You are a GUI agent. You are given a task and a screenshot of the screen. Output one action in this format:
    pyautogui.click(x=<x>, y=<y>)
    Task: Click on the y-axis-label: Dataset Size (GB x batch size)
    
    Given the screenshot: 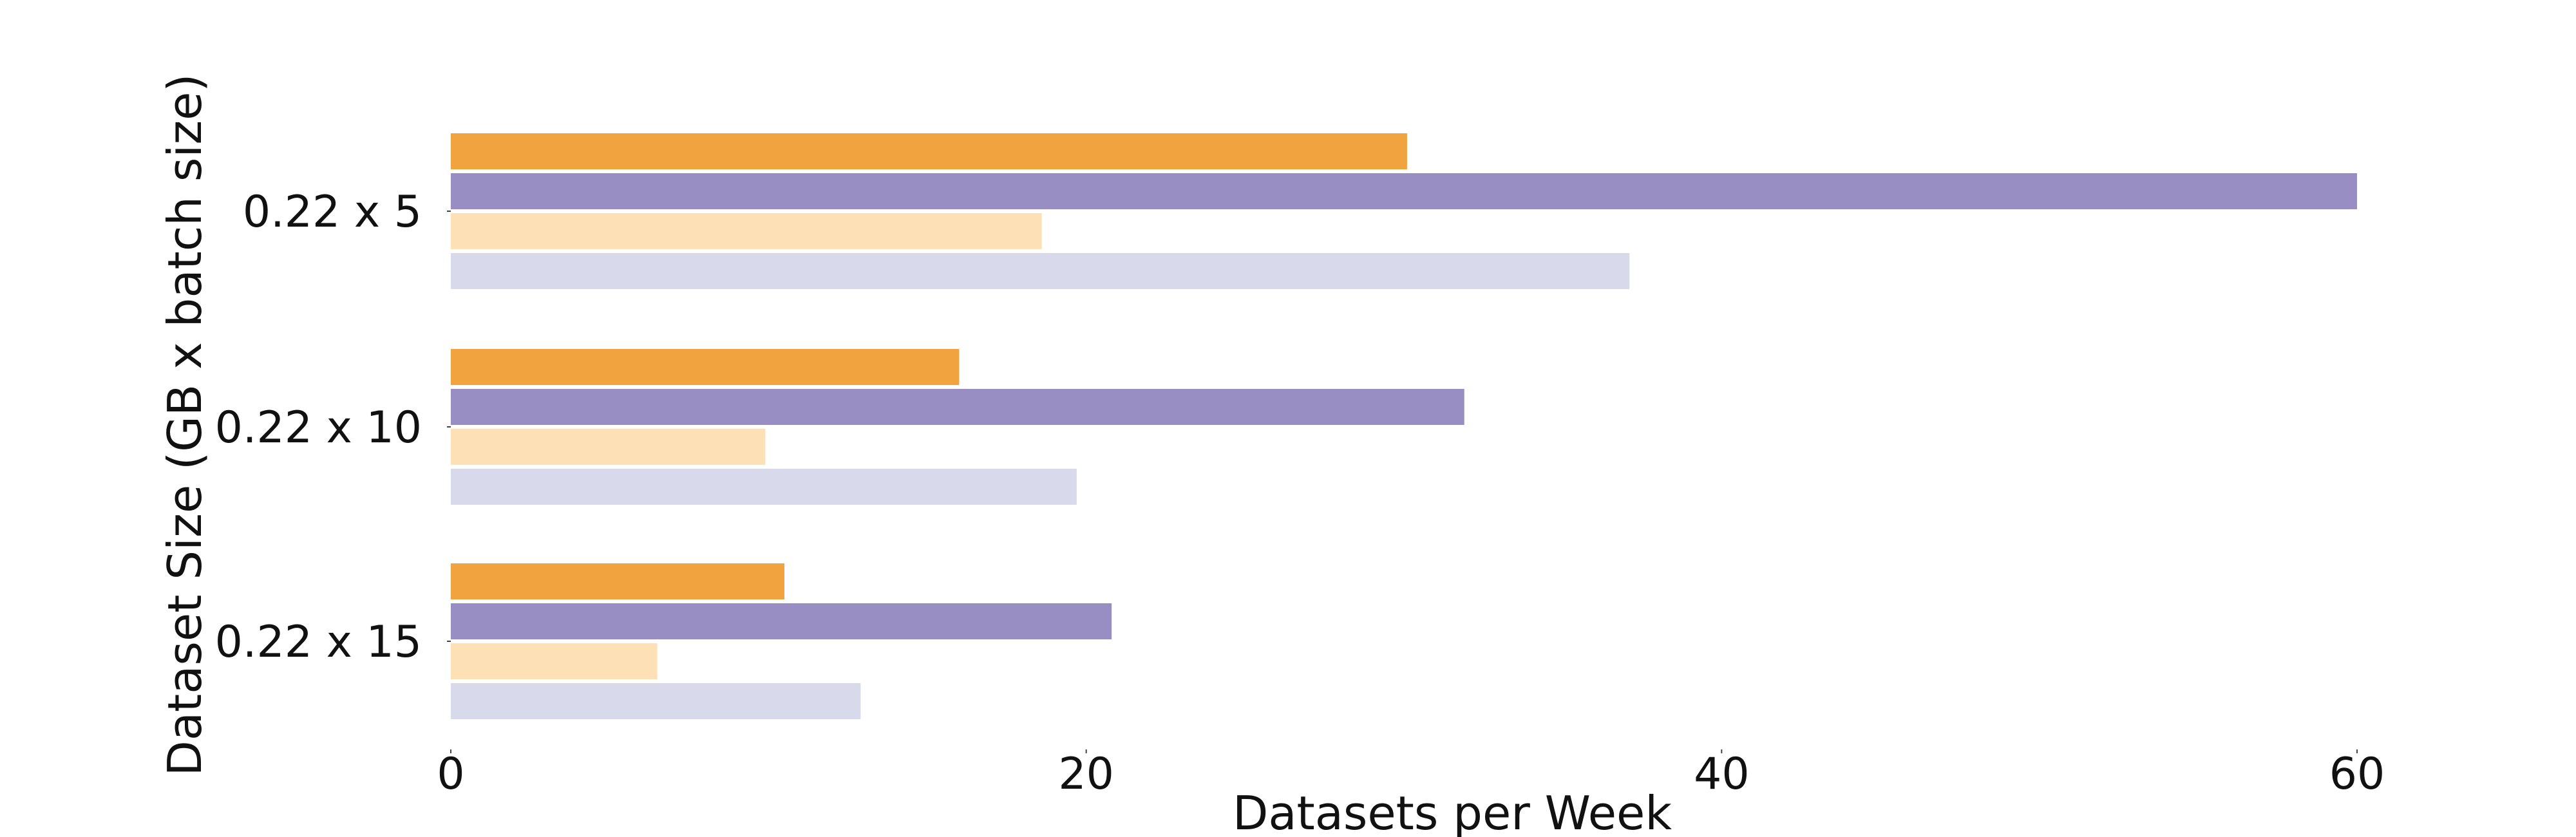 What is the action you would take?
    pyautogui.click(x=185, y=424)
    